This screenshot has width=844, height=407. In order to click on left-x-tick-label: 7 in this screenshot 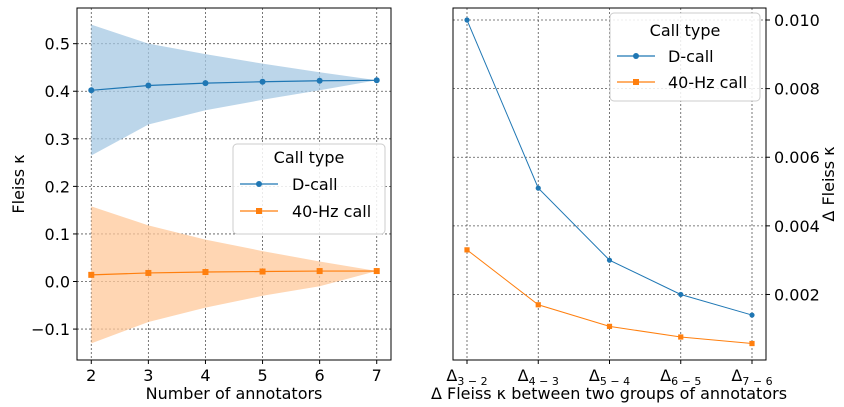, I will do `click(377, 375)`.